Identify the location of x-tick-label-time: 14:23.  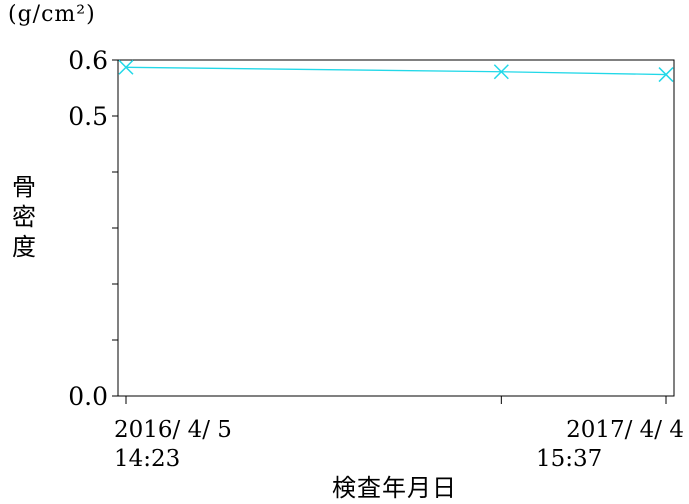
(147, 459).